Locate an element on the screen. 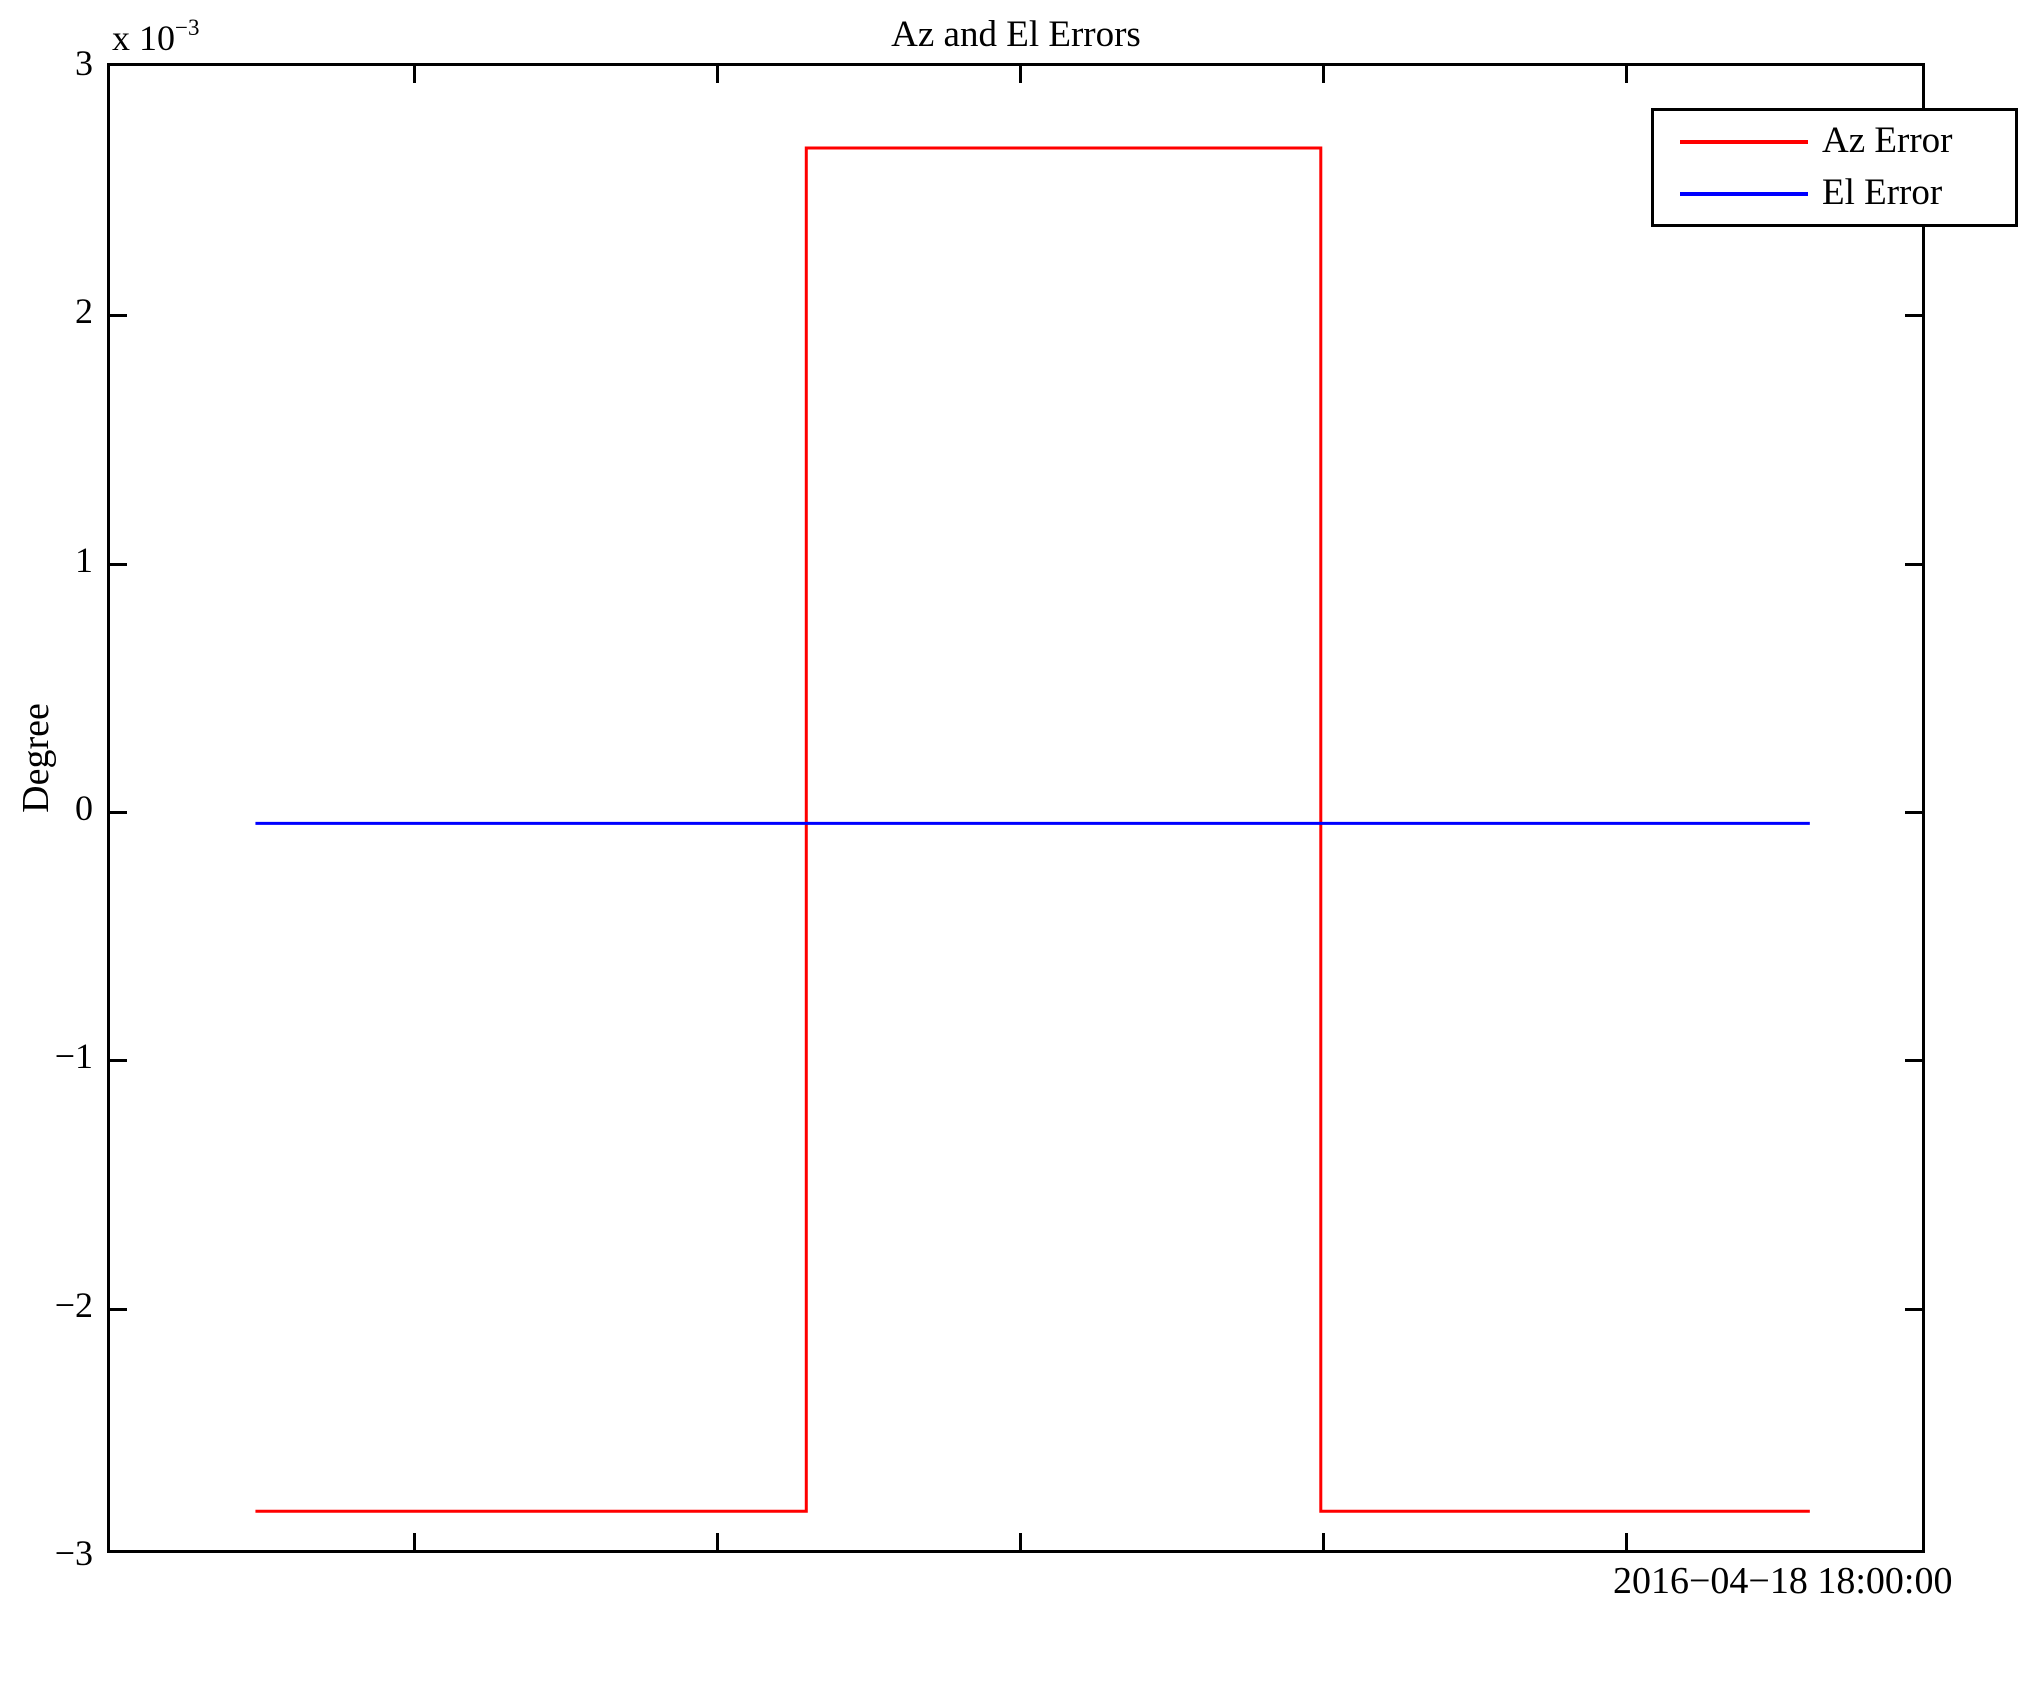 This screenshot has height=1683, width=2021. y-tick-label: 1 is located at coordinates (84, 560).